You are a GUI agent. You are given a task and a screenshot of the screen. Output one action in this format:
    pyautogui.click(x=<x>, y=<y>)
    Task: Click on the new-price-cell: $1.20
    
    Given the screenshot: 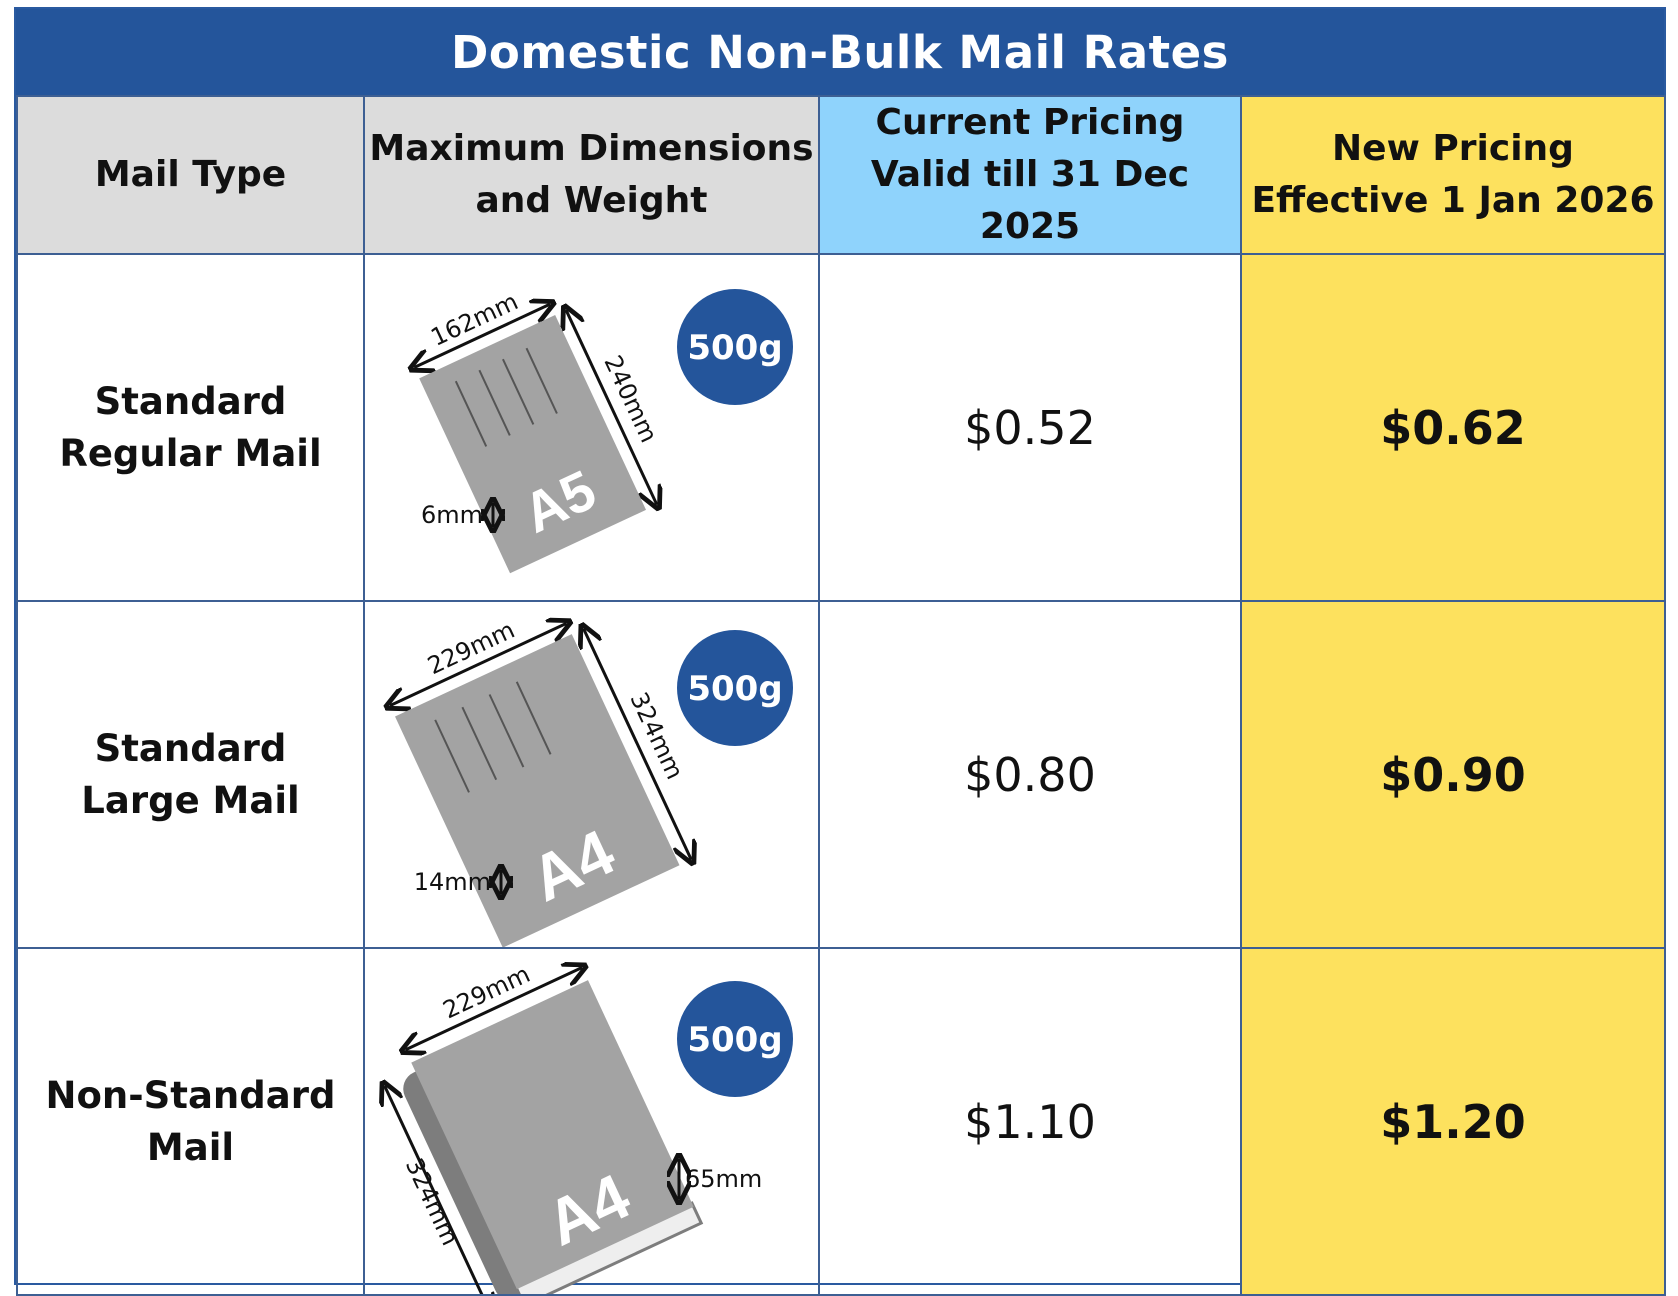 What is the action you would take?
    pyautogui.click(x=1453, y=1121)
    